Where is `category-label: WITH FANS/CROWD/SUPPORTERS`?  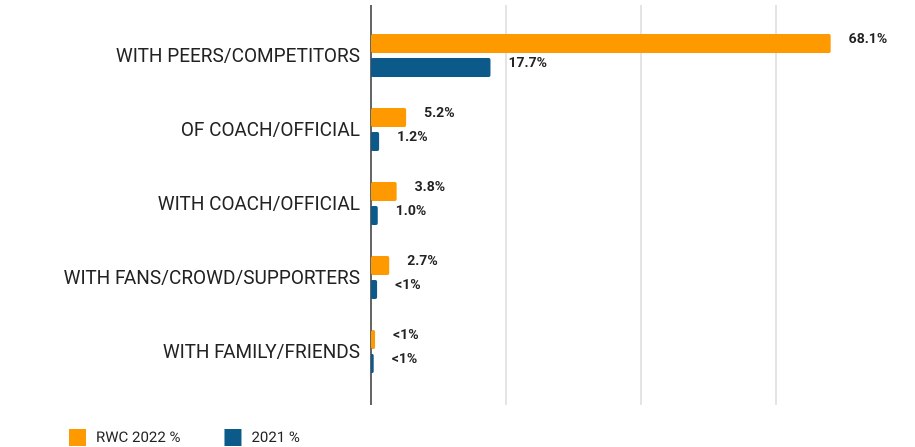
category-label: WITH FANS/CROWD/SUPPORTERS is located at coordinates (212, 277).